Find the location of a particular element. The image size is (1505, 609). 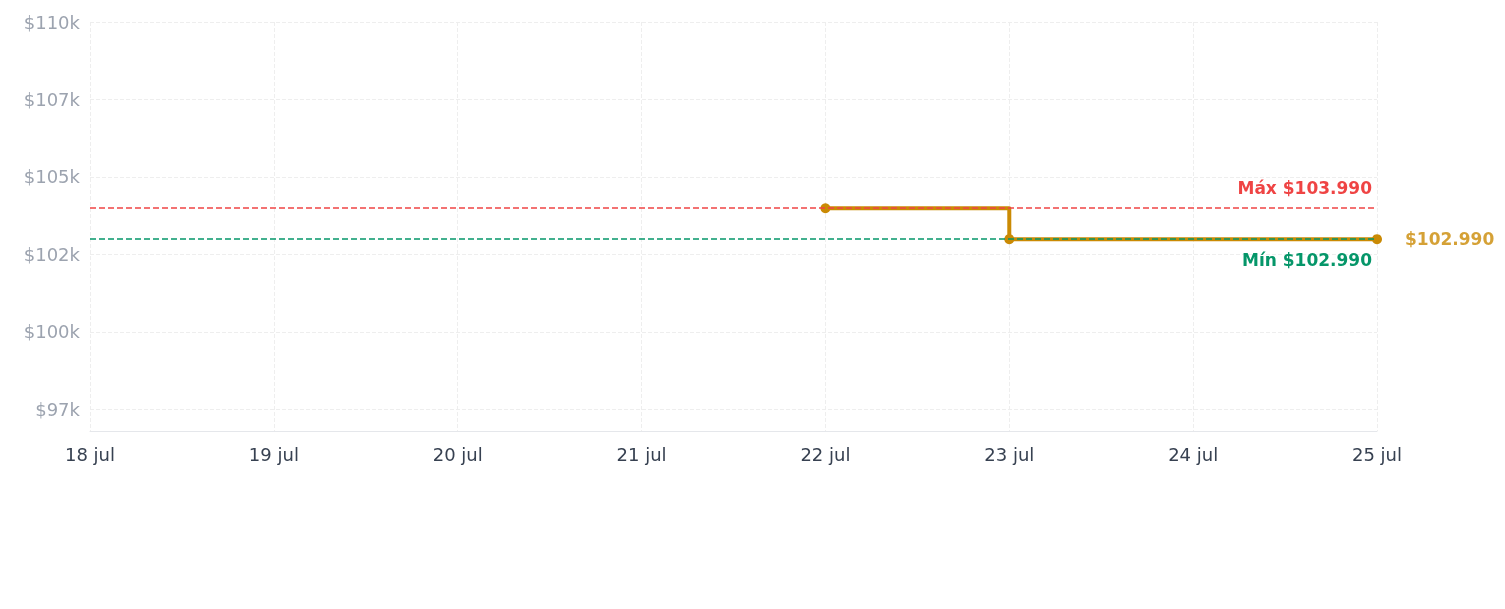

x-tick-label: 20 jul is located at coordinates (457, 454).